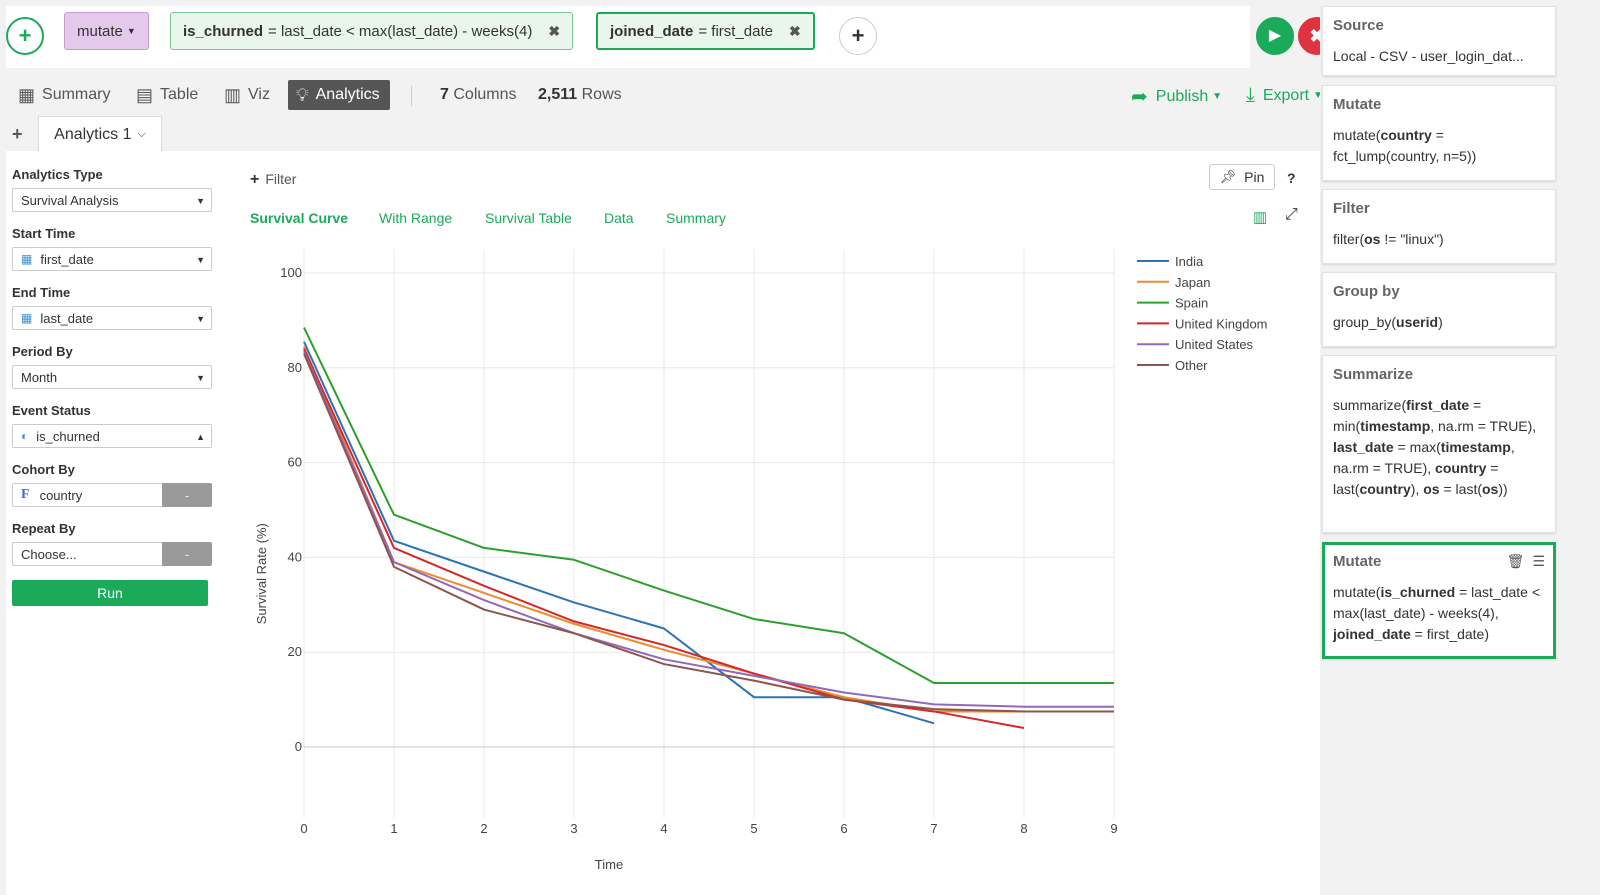 The height and width of the screenshot is (895, 1600). What do you see at coordinates (299, 218) in the screenshot?
I see `tab-survival-curve: Survival Curve` at bounding box center [299, 218].